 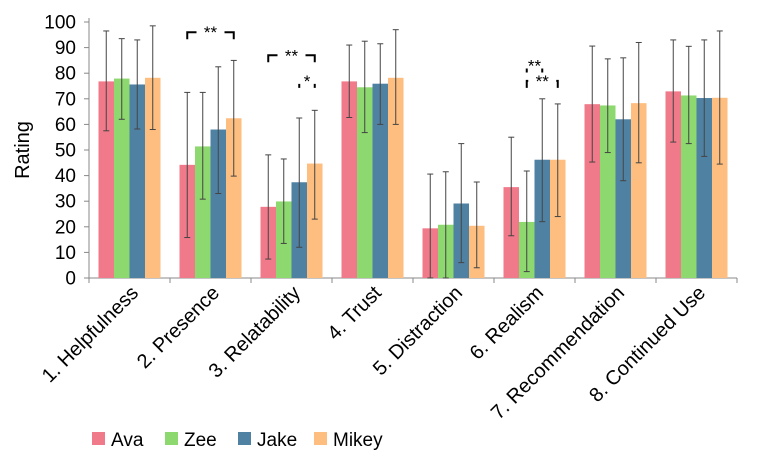 What do you see at coordinates (127, 440) in the screenshot?
I see `legend-label-ava: Ava` at bounding box center [127, 440].